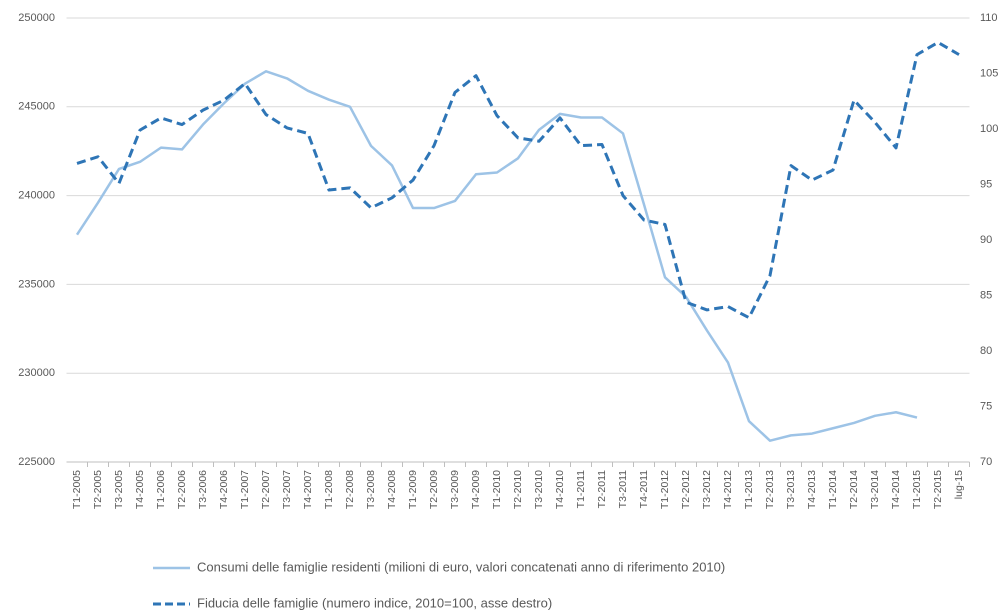 This screenshot has width=1003, height=615. What do you see at coordinates (938, 489) in the screenshot?
I see `x-tick-label: T2-2015` at bounding box center [938, 489].